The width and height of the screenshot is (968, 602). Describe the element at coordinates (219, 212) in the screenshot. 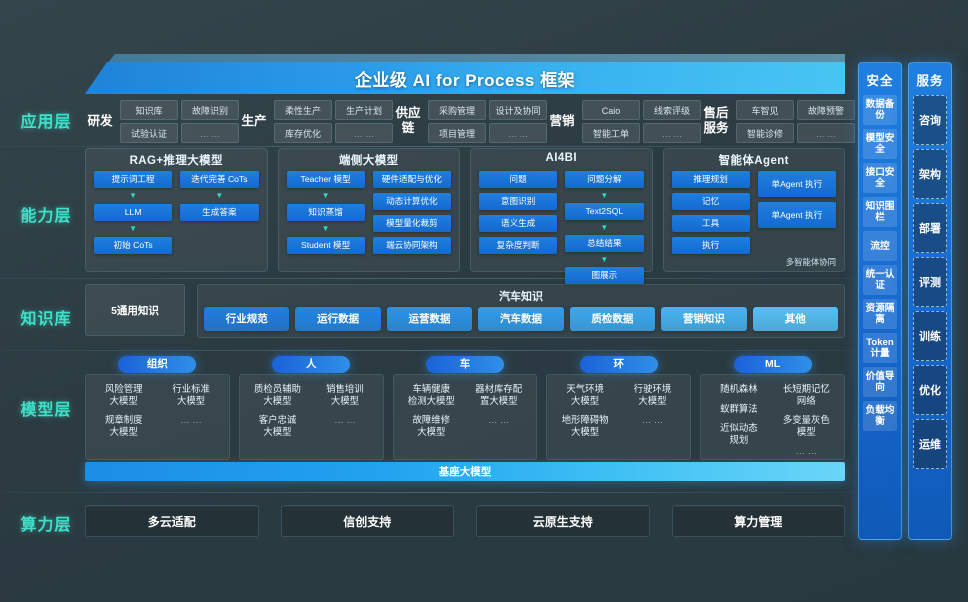

I see `capability-node: 生成答案` at that location.